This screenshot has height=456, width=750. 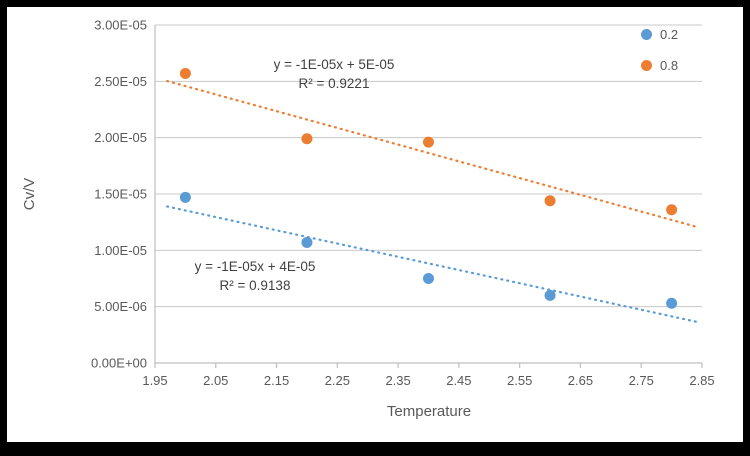 I want to click on y-tick-label: 1.00E-05, so click(x=120, y=250).